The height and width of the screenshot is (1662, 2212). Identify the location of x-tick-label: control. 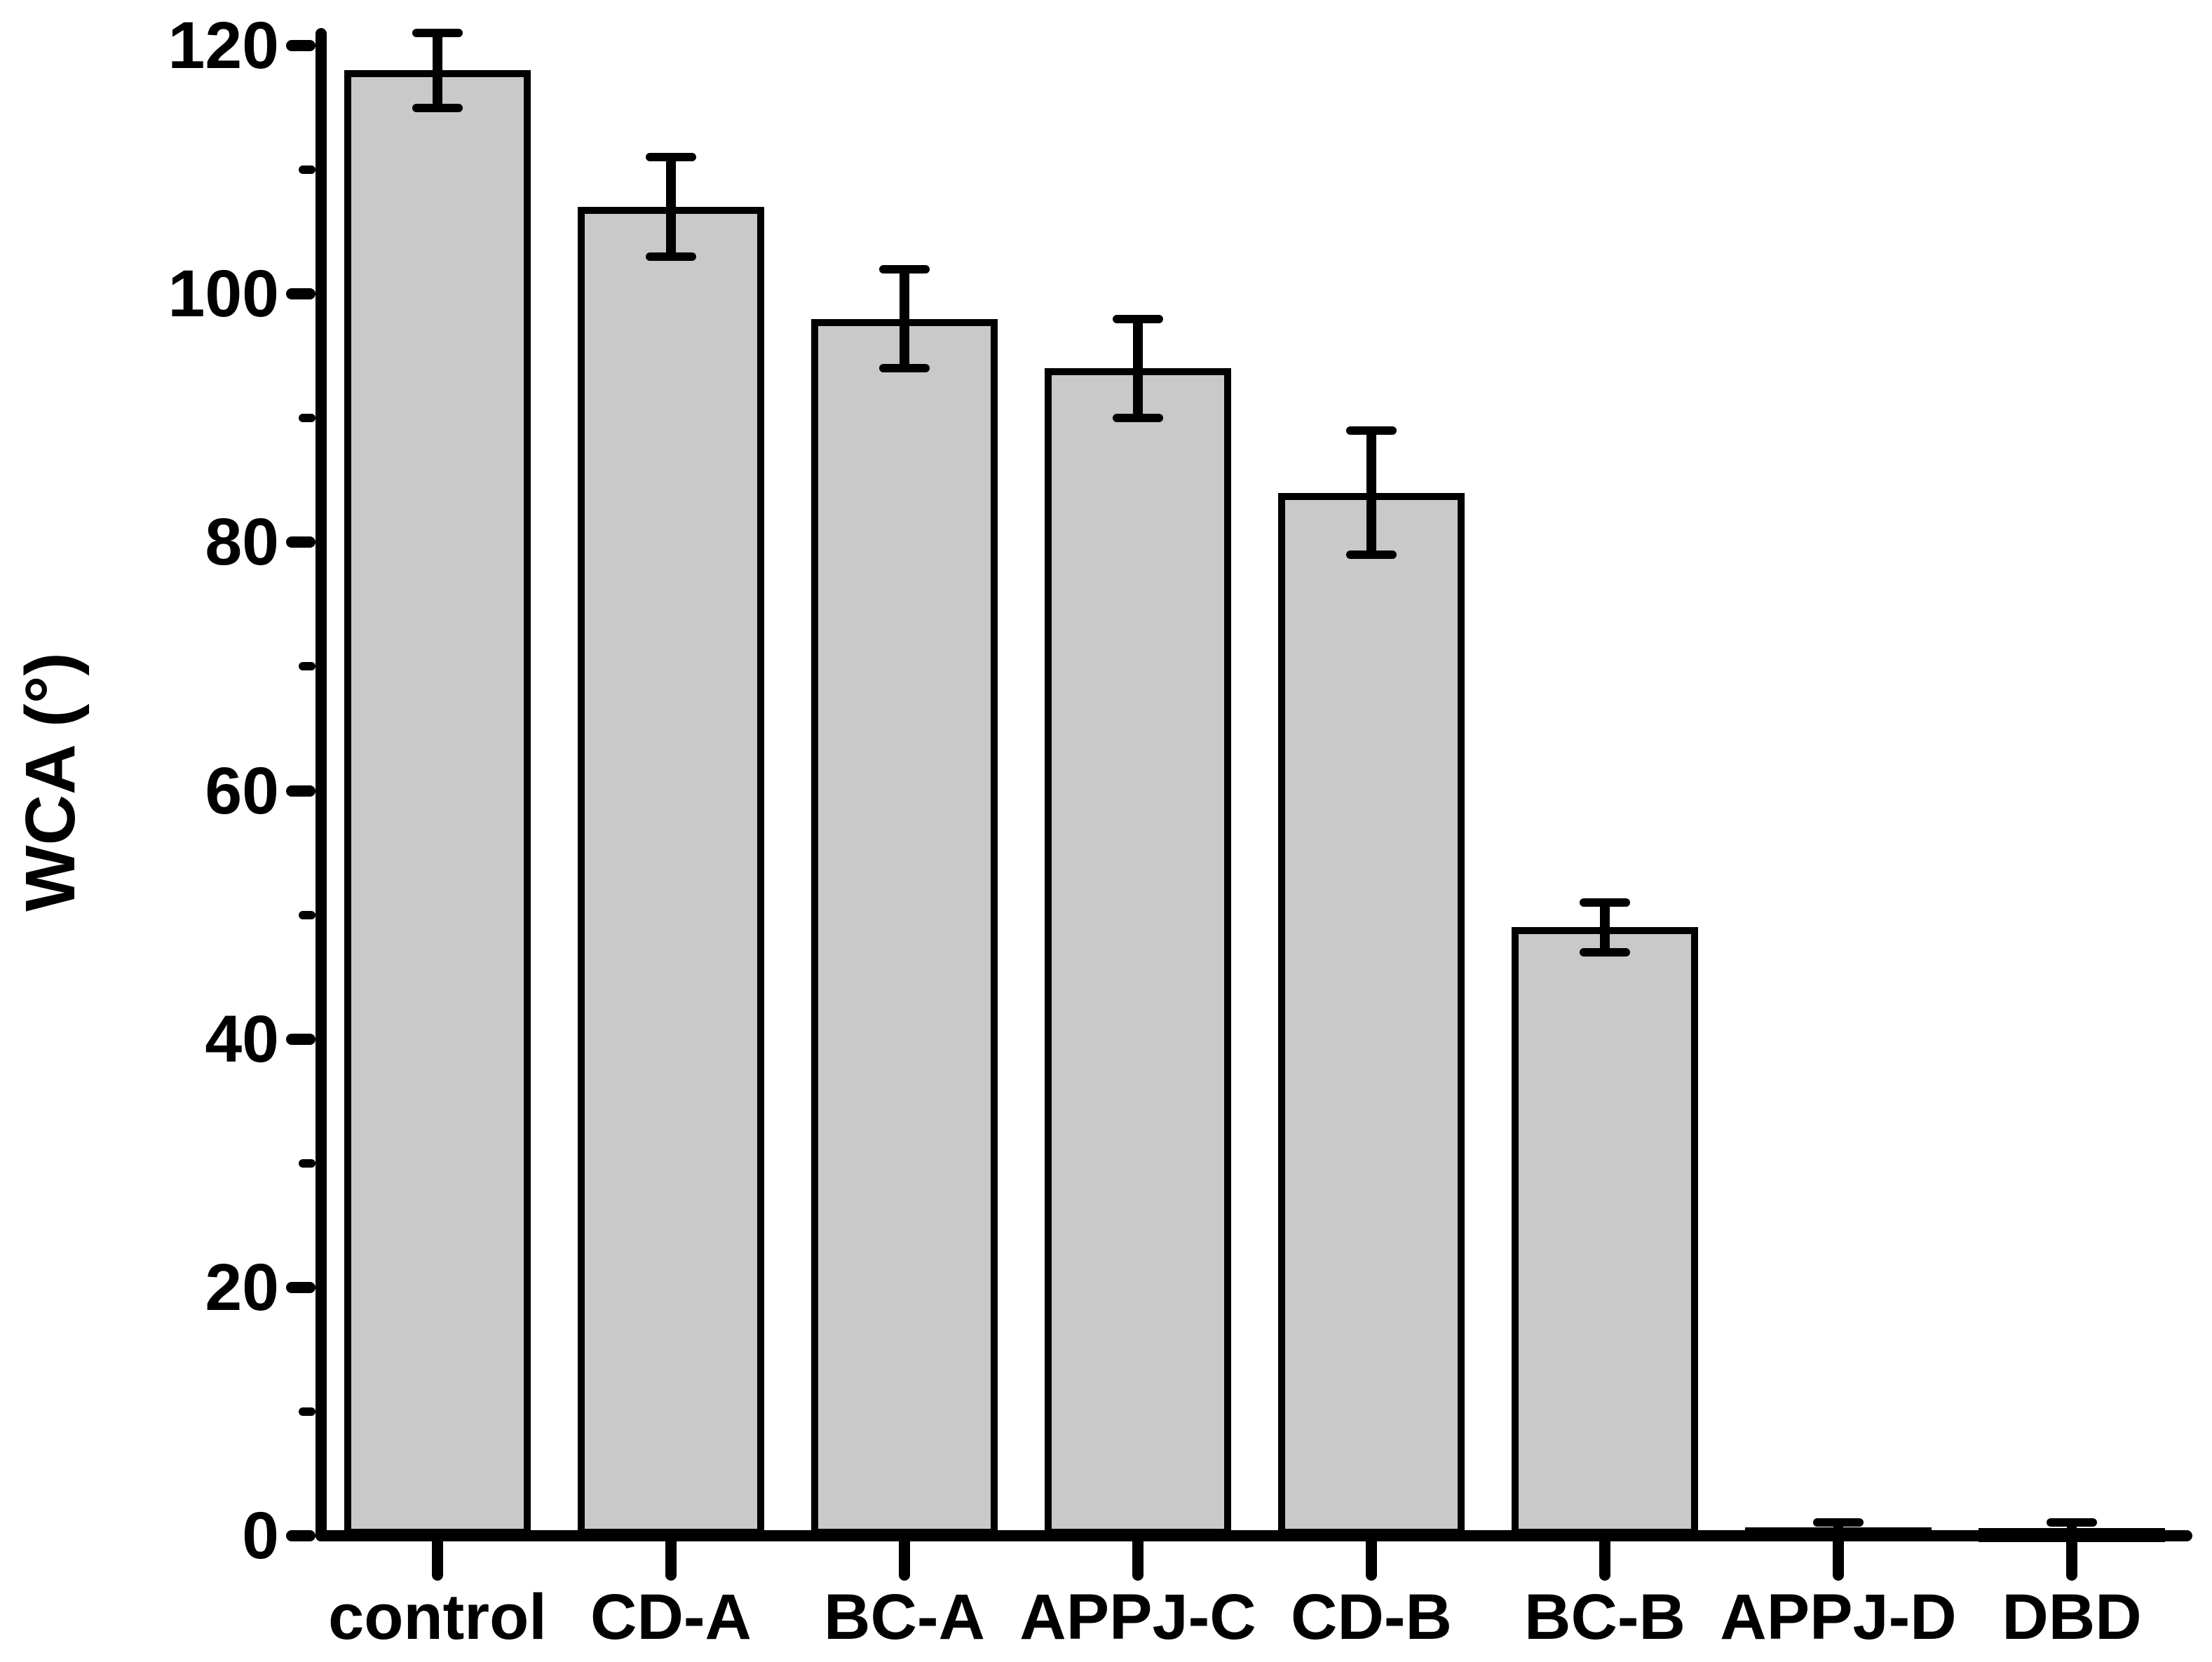
(437, 1617).